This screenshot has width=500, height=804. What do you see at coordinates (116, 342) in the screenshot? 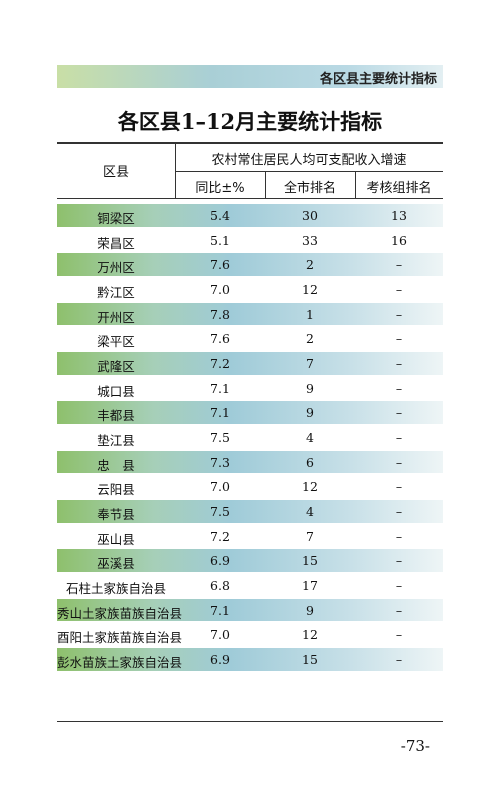
I see `region-name: 梁平区` at bounding box center [116, 342].